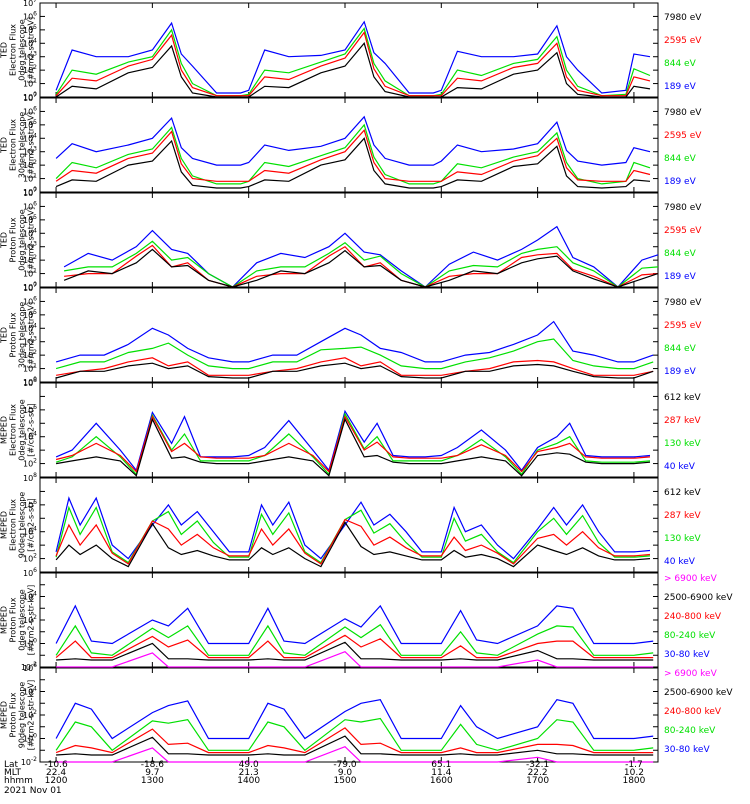 The height and width of the screenshot is (804, 750). What do you see at coordinates (18, 781) in the screenshot?
I see `footer-row-label: hhmm` at bounding box center [18, 781].